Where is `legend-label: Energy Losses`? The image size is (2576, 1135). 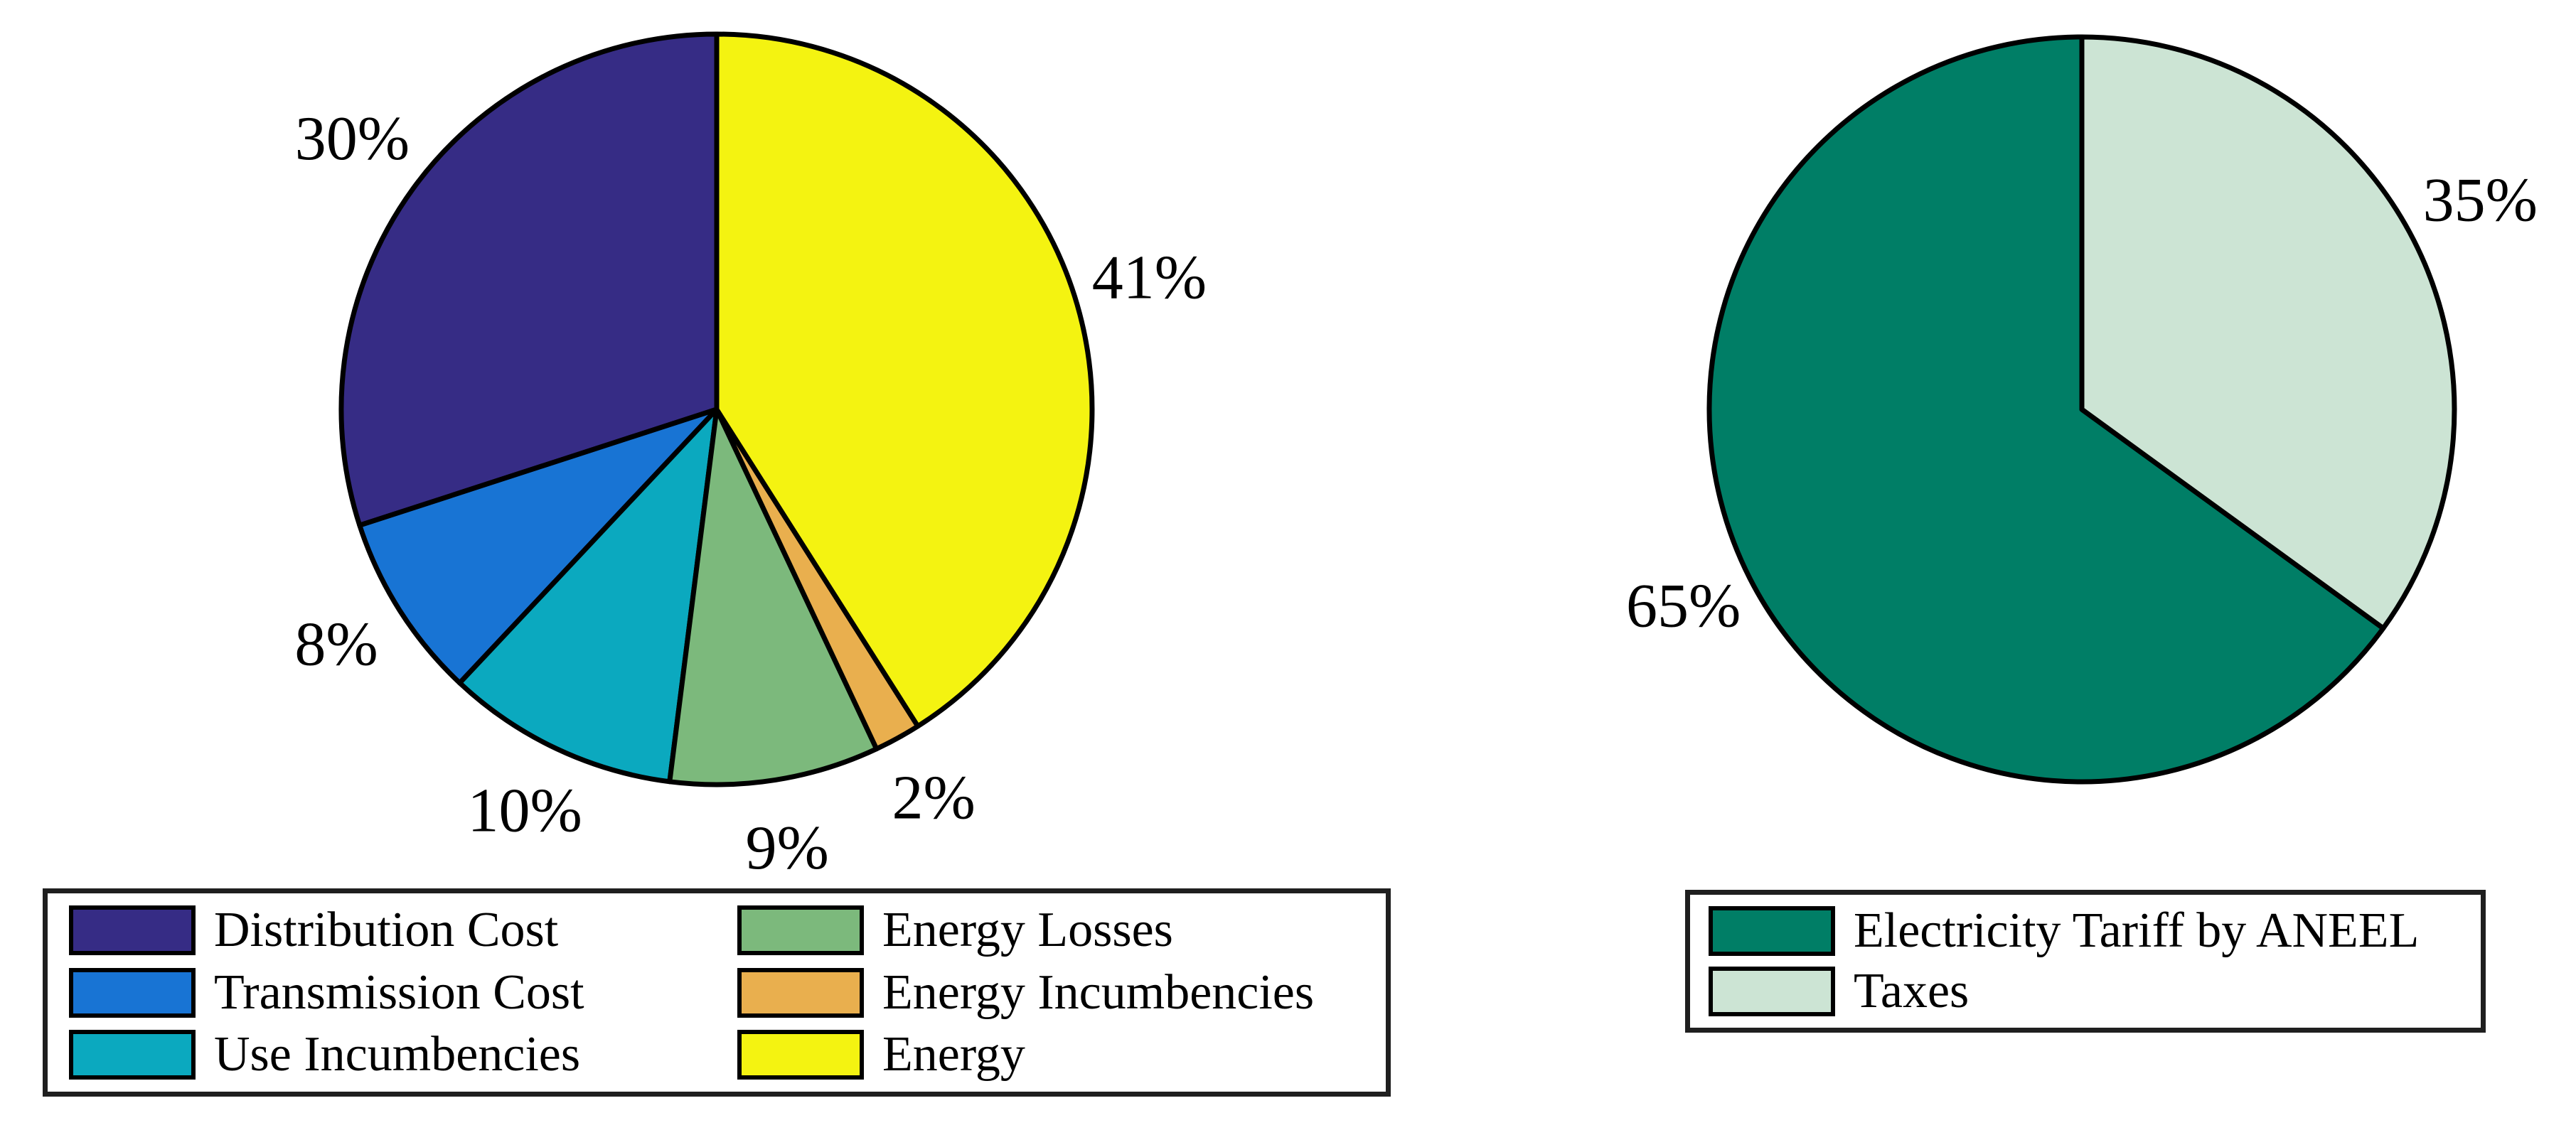 legend-label: Energy Losses is located at coordinates (1027, 930).